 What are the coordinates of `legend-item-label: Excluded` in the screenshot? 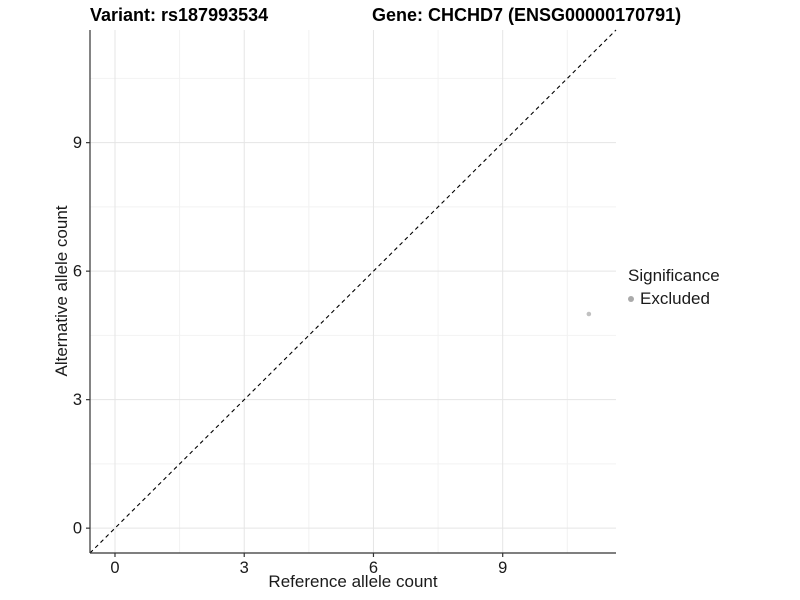 It's located at (675, 298).